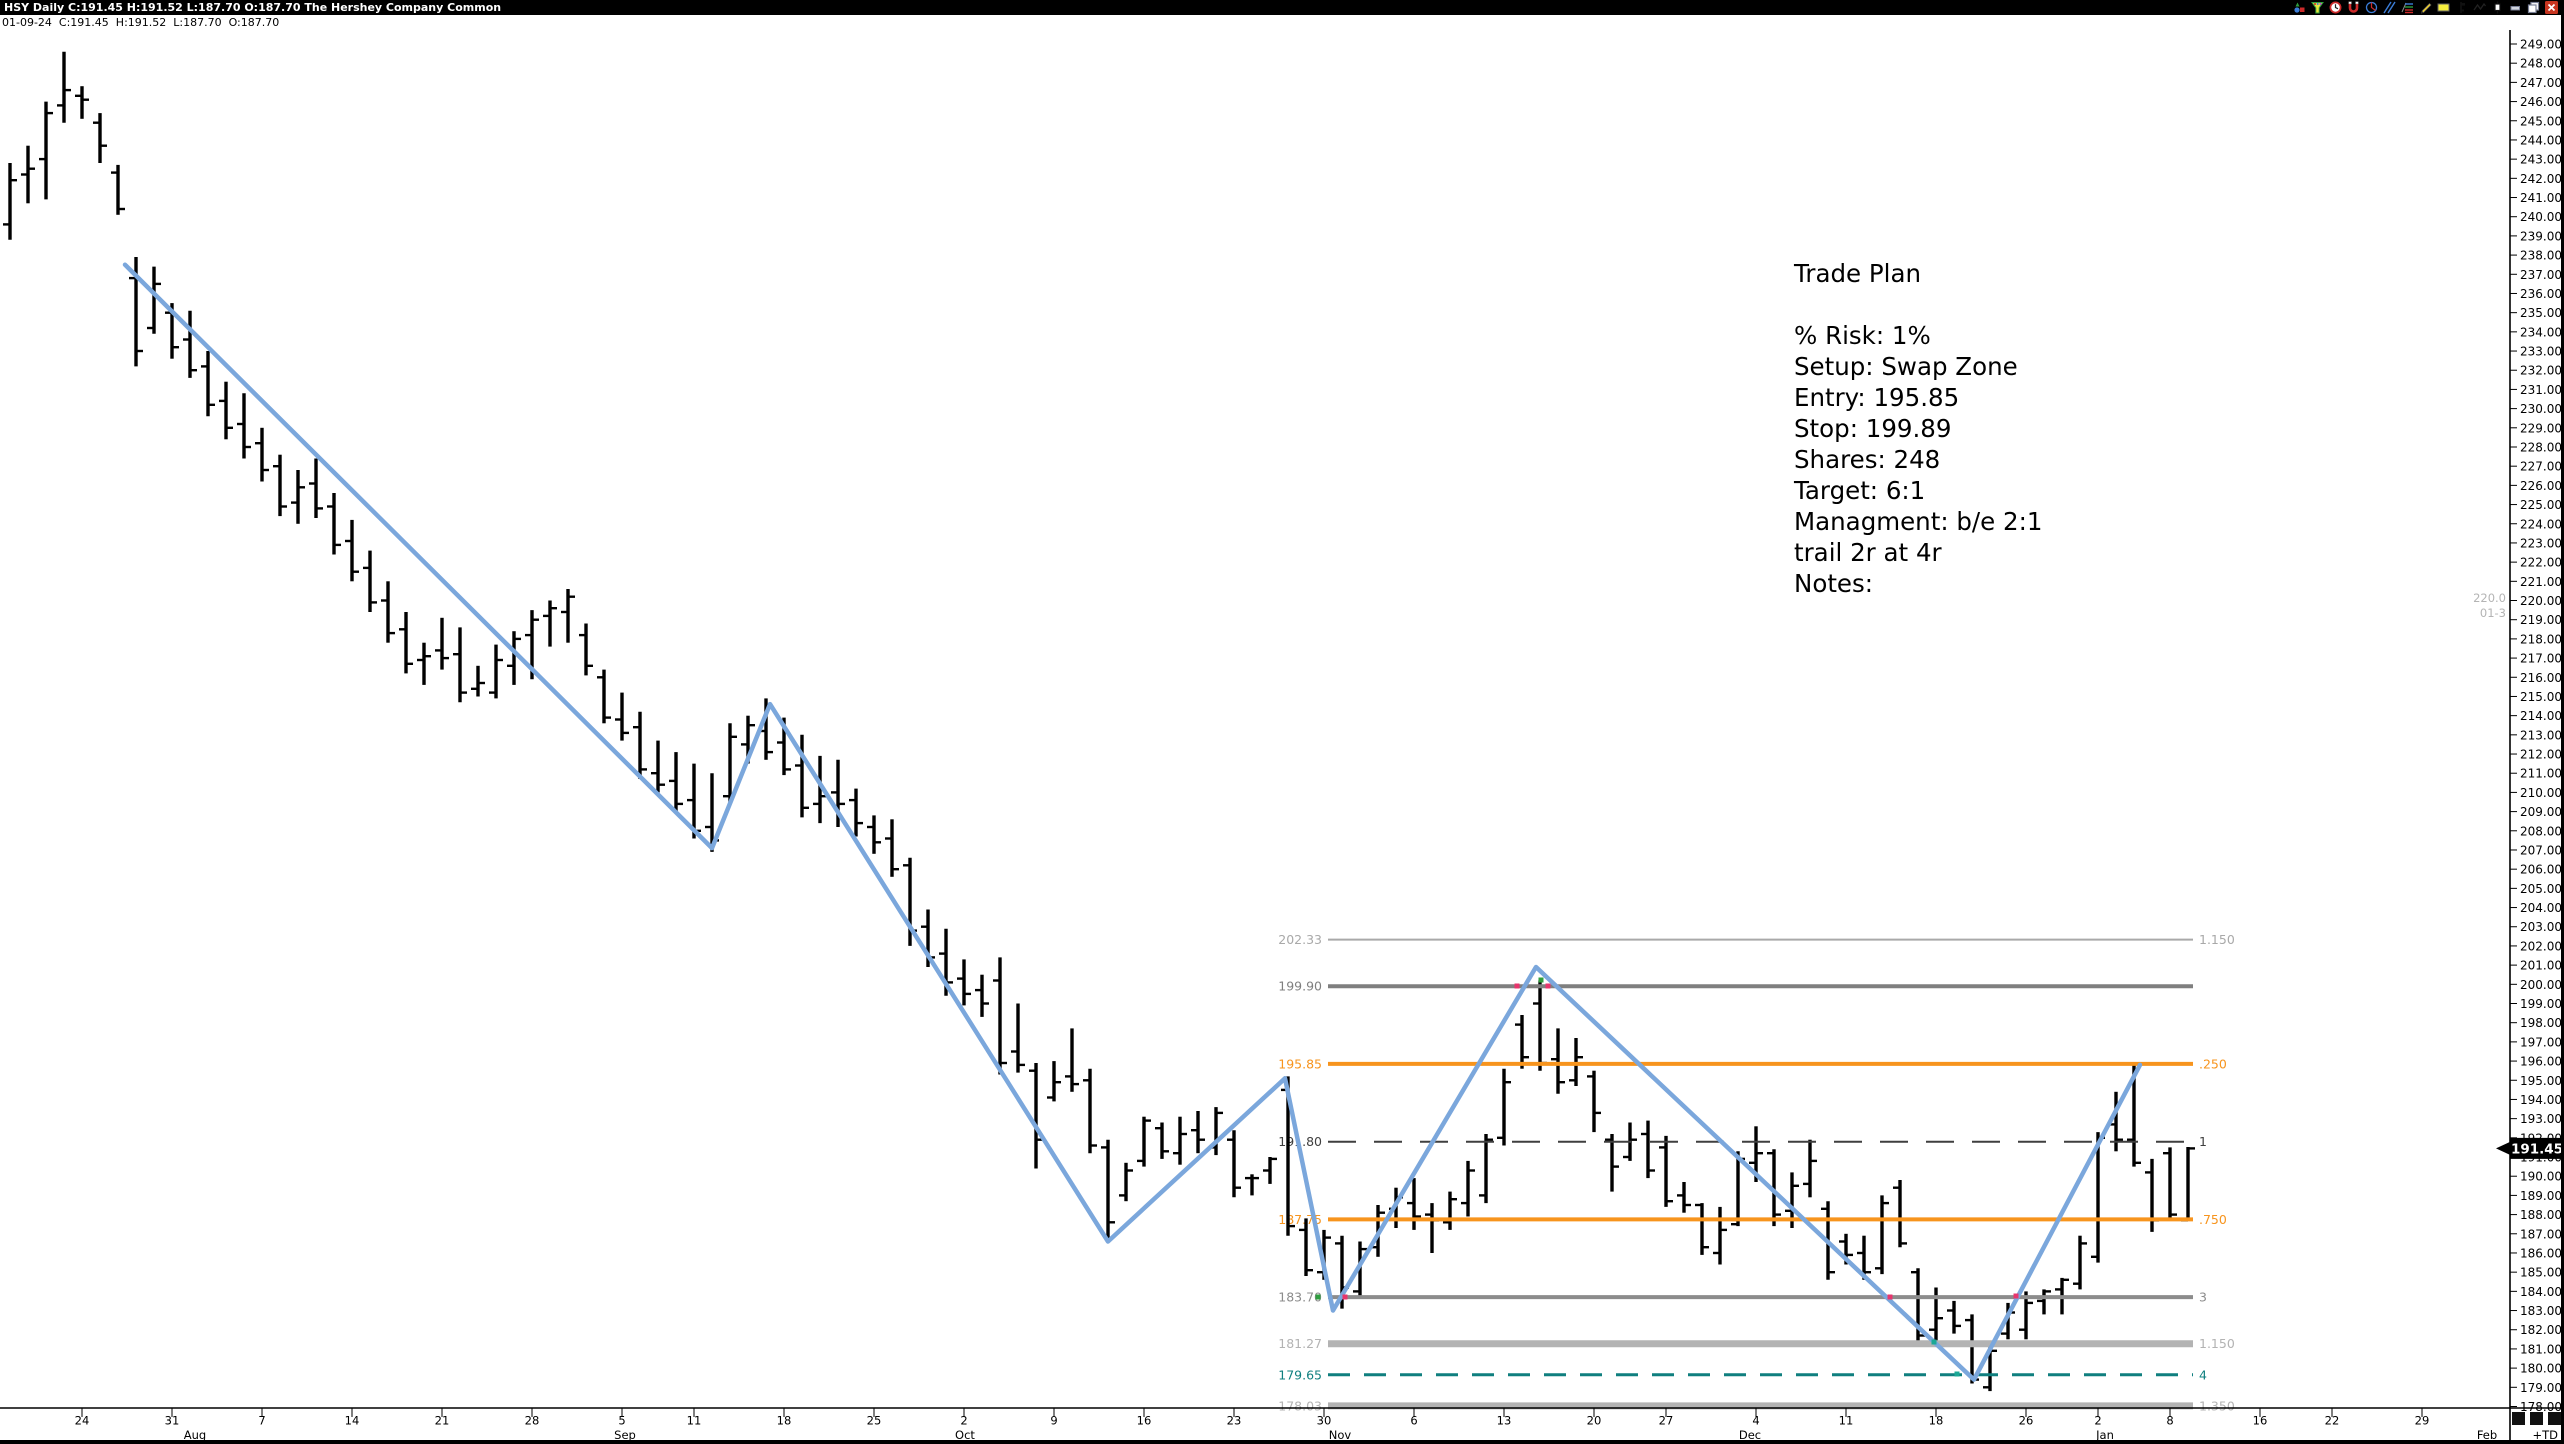  I want to click on magnet-icon, so click(2353, 7).